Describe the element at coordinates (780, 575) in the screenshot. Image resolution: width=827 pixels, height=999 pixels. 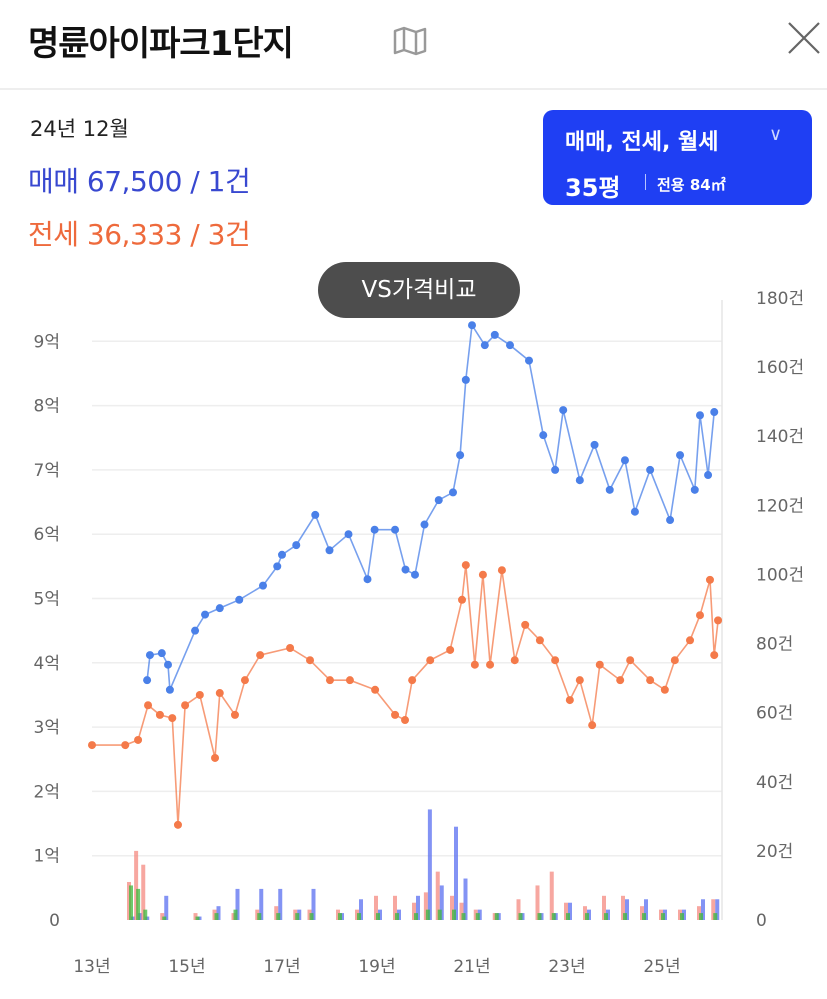
I see `right-axis-tick-label: 100건` at that location.